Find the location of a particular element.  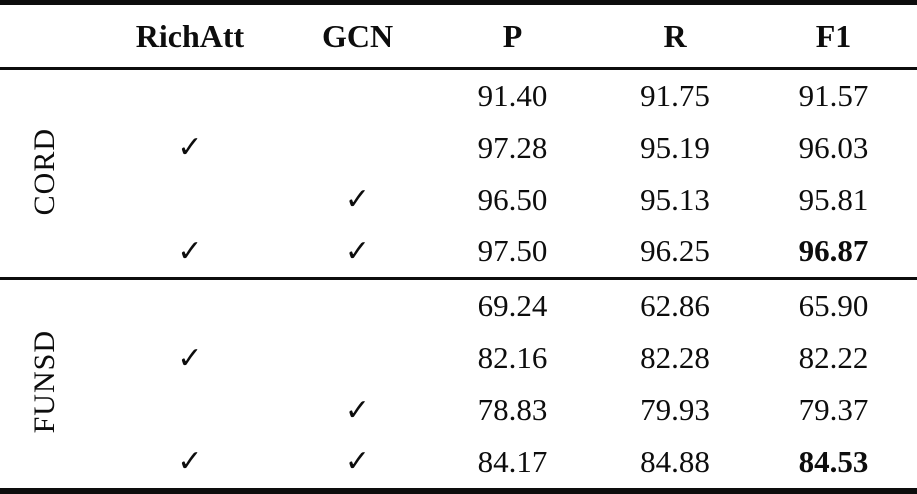

dataset-label-text: FUNSD is located at coordinates (44, 382).